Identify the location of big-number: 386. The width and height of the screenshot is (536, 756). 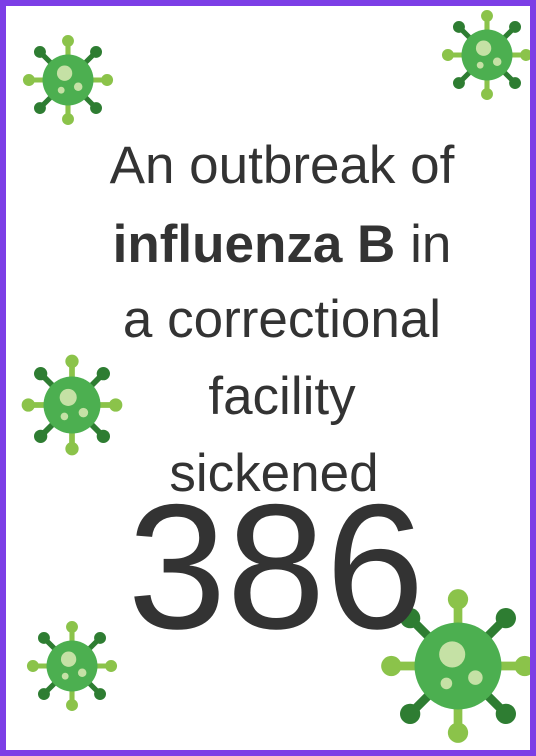
(276, 566).